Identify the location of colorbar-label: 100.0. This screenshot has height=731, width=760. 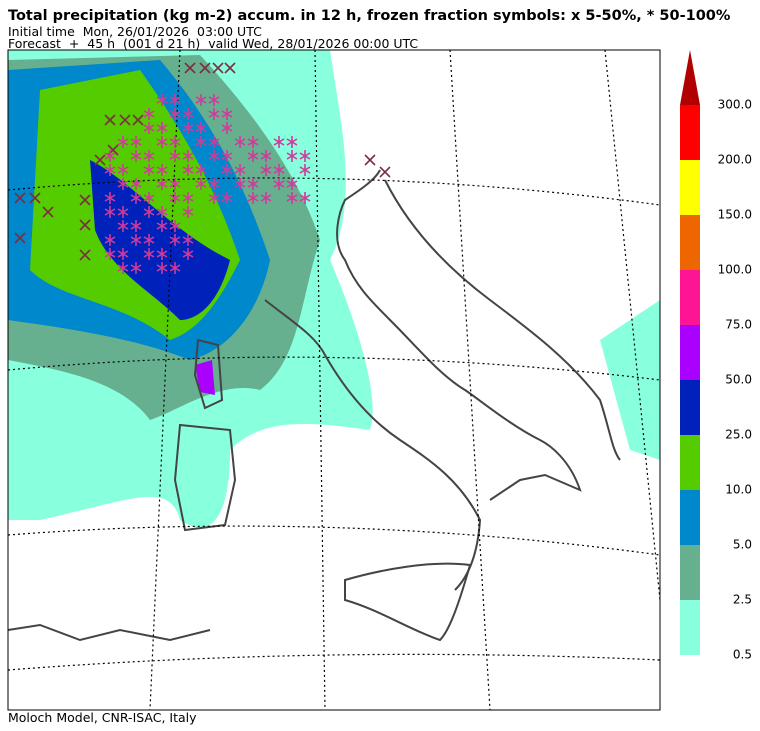
(735, 270).